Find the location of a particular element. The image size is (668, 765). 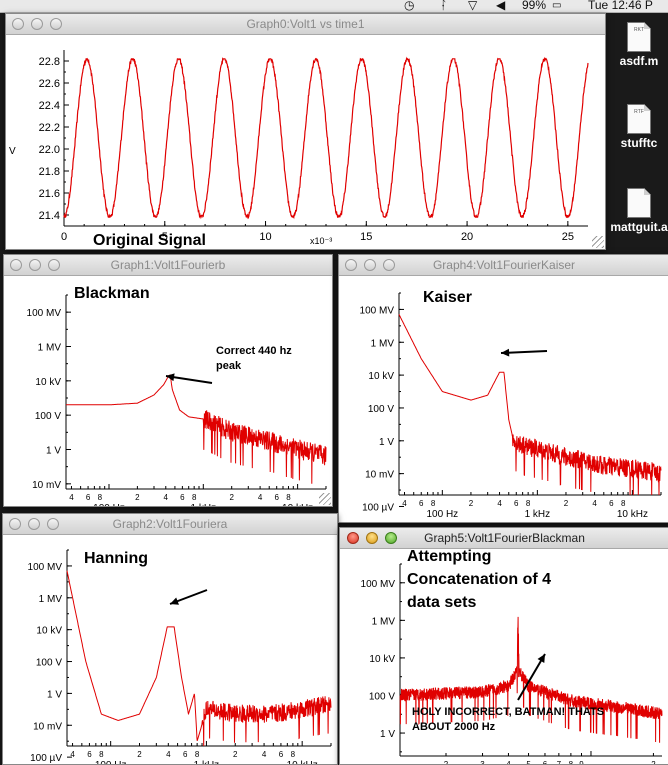

bluetooth-icon: ᛛ is located at coordinates (444, 6).